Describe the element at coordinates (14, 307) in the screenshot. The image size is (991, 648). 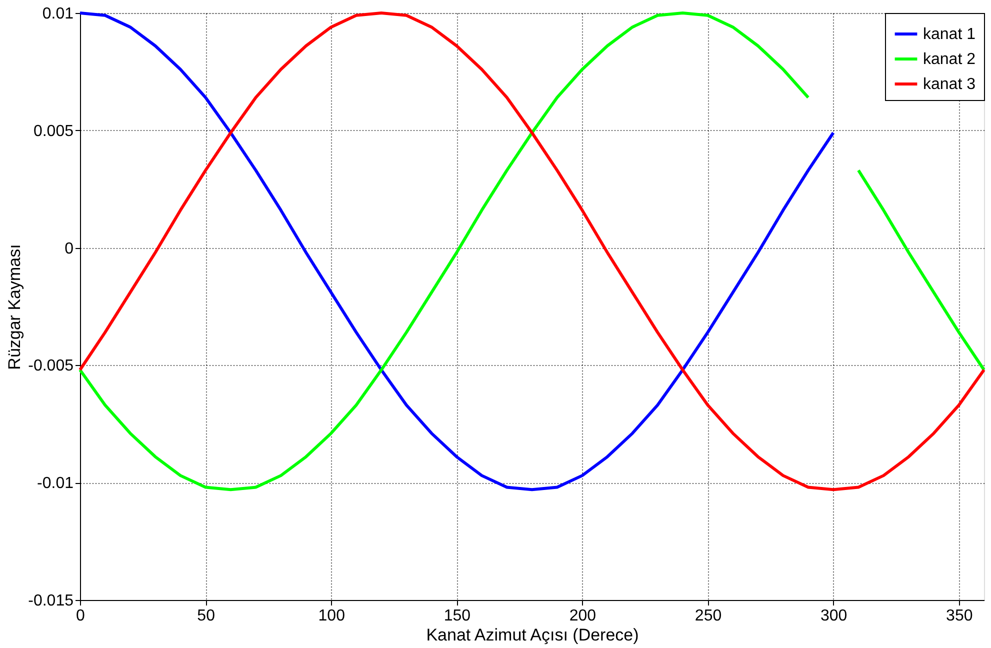
I see `y-axis-title: Rüzgar Kayması` at that location.